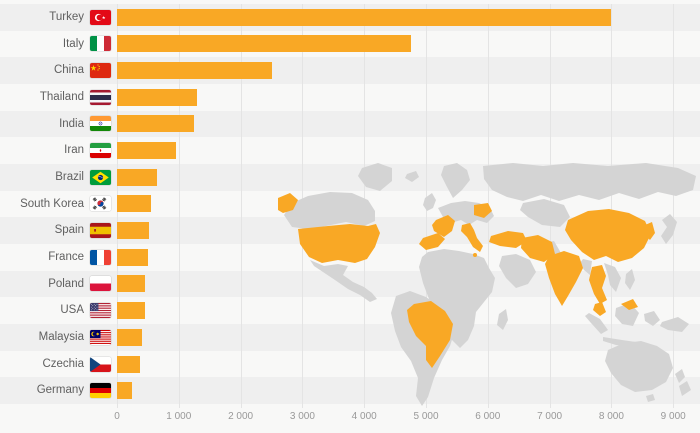 The width and height of the screenshot is (700, 433). Describe the element at coordinates (674, 324) in the screenshot. I see `map-region-new-guinea` at that location.